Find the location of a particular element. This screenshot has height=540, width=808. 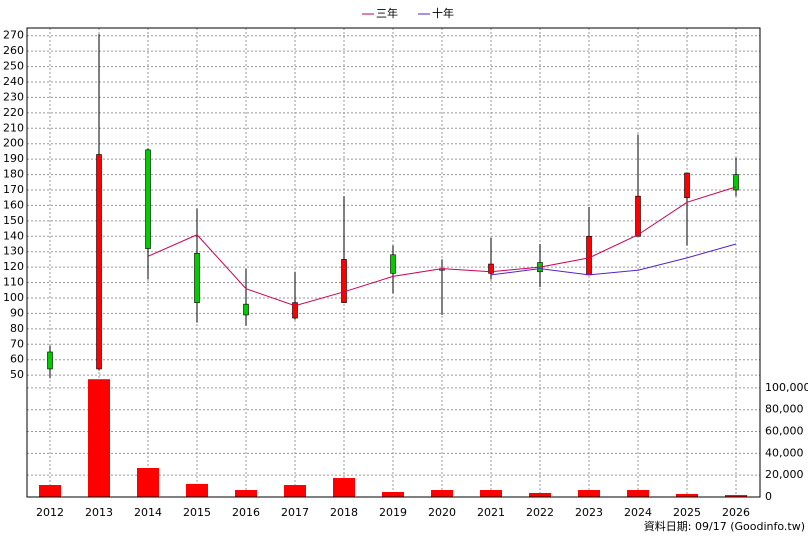

y-tick-label: 230 is located at coordinates (13, 96).